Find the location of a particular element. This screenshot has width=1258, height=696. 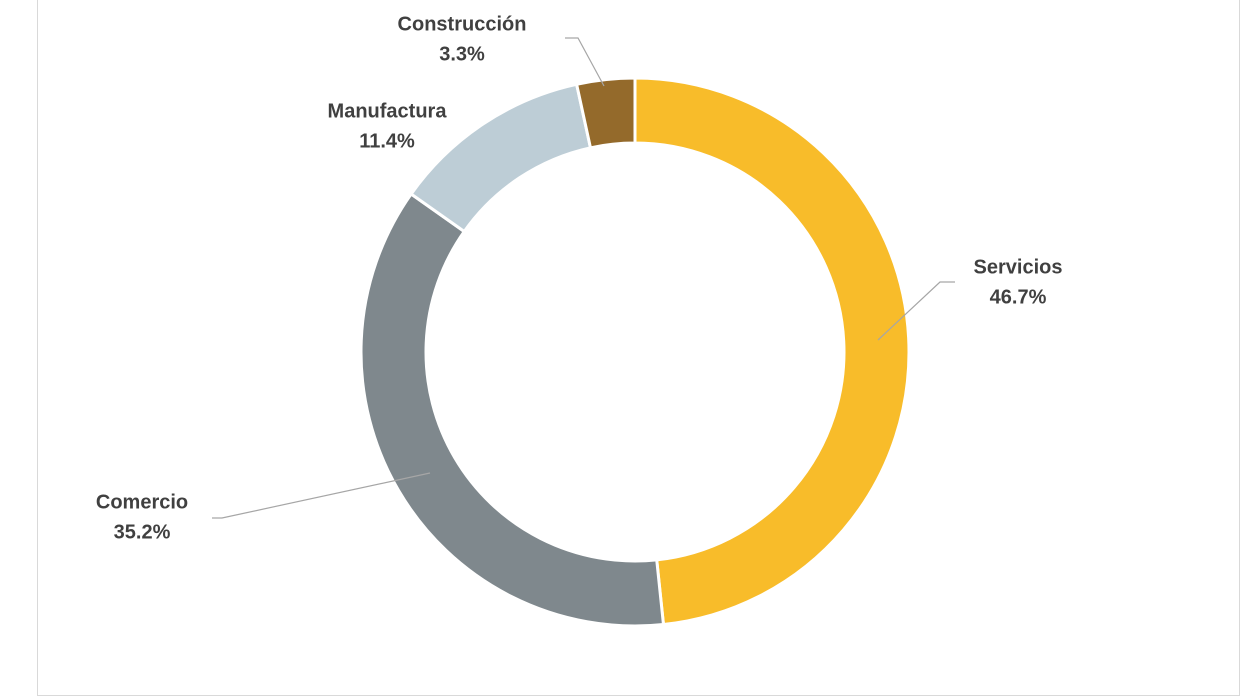

value-label: 46.7% is located at coordinates (1018, 297).